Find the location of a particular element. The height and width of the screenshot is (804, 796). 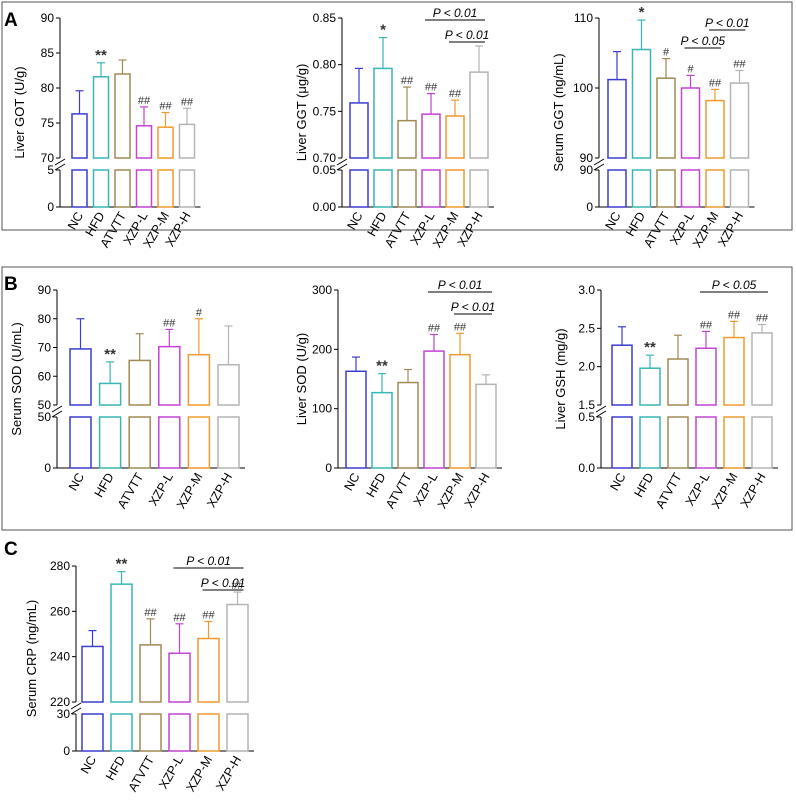

serum-crp-comparison-label: P < 0.01 is located at coordinates (208, 561).